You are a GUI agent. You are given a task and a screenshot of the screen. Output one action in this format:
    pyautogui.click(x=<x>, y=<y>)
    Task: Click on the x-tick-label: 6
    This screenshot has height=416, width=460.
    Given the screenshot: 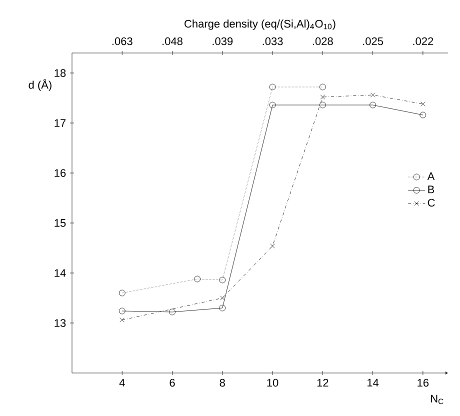 What is the action you would take?
    pyautogui.click(x=172, y=382)
    